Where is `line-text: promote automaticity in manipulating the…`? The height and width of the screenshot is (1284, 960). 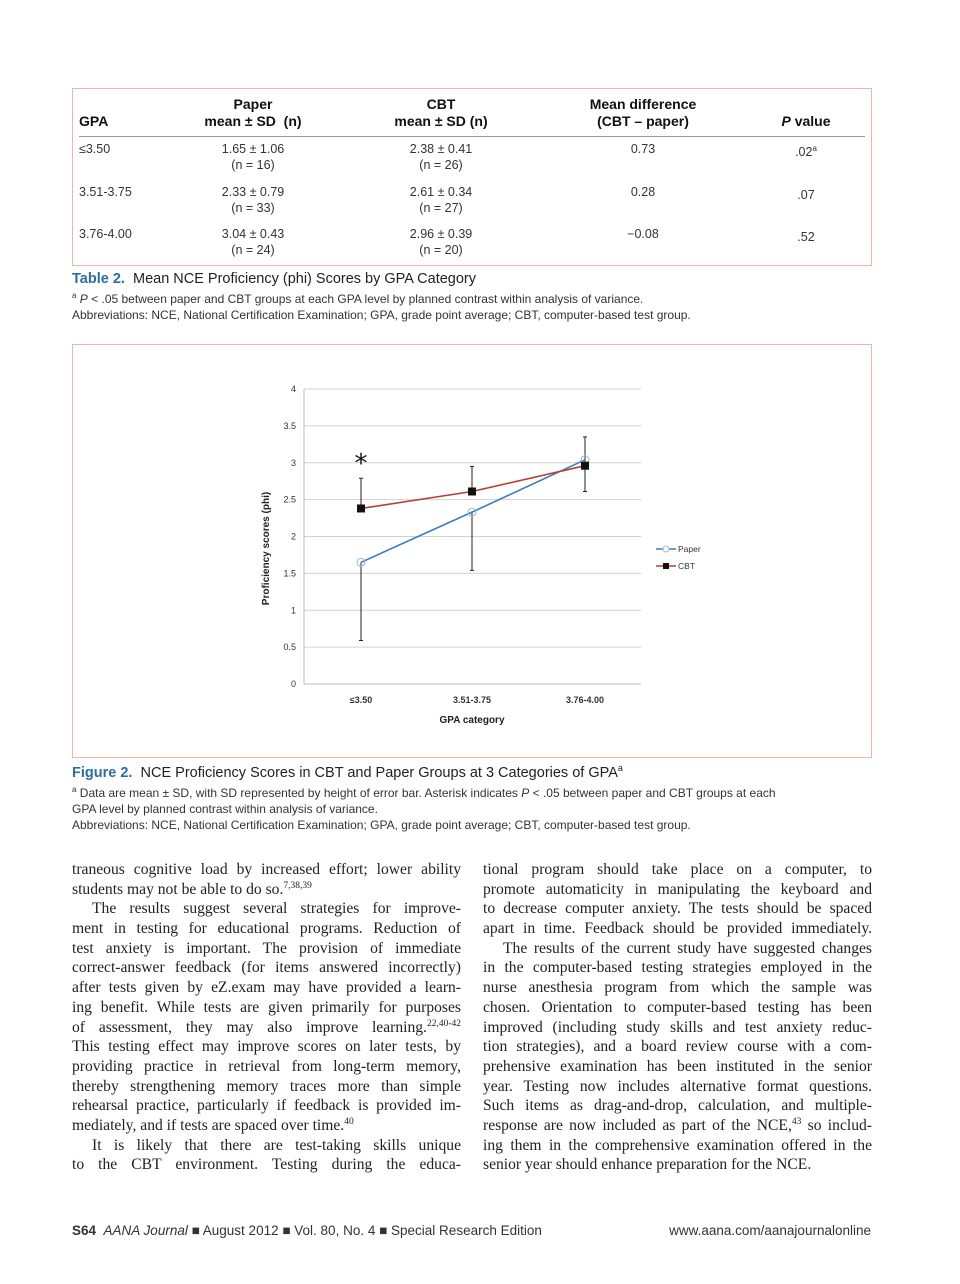 line-text: promote automaticity in manipulating the… is located at coordinates (677, 889).